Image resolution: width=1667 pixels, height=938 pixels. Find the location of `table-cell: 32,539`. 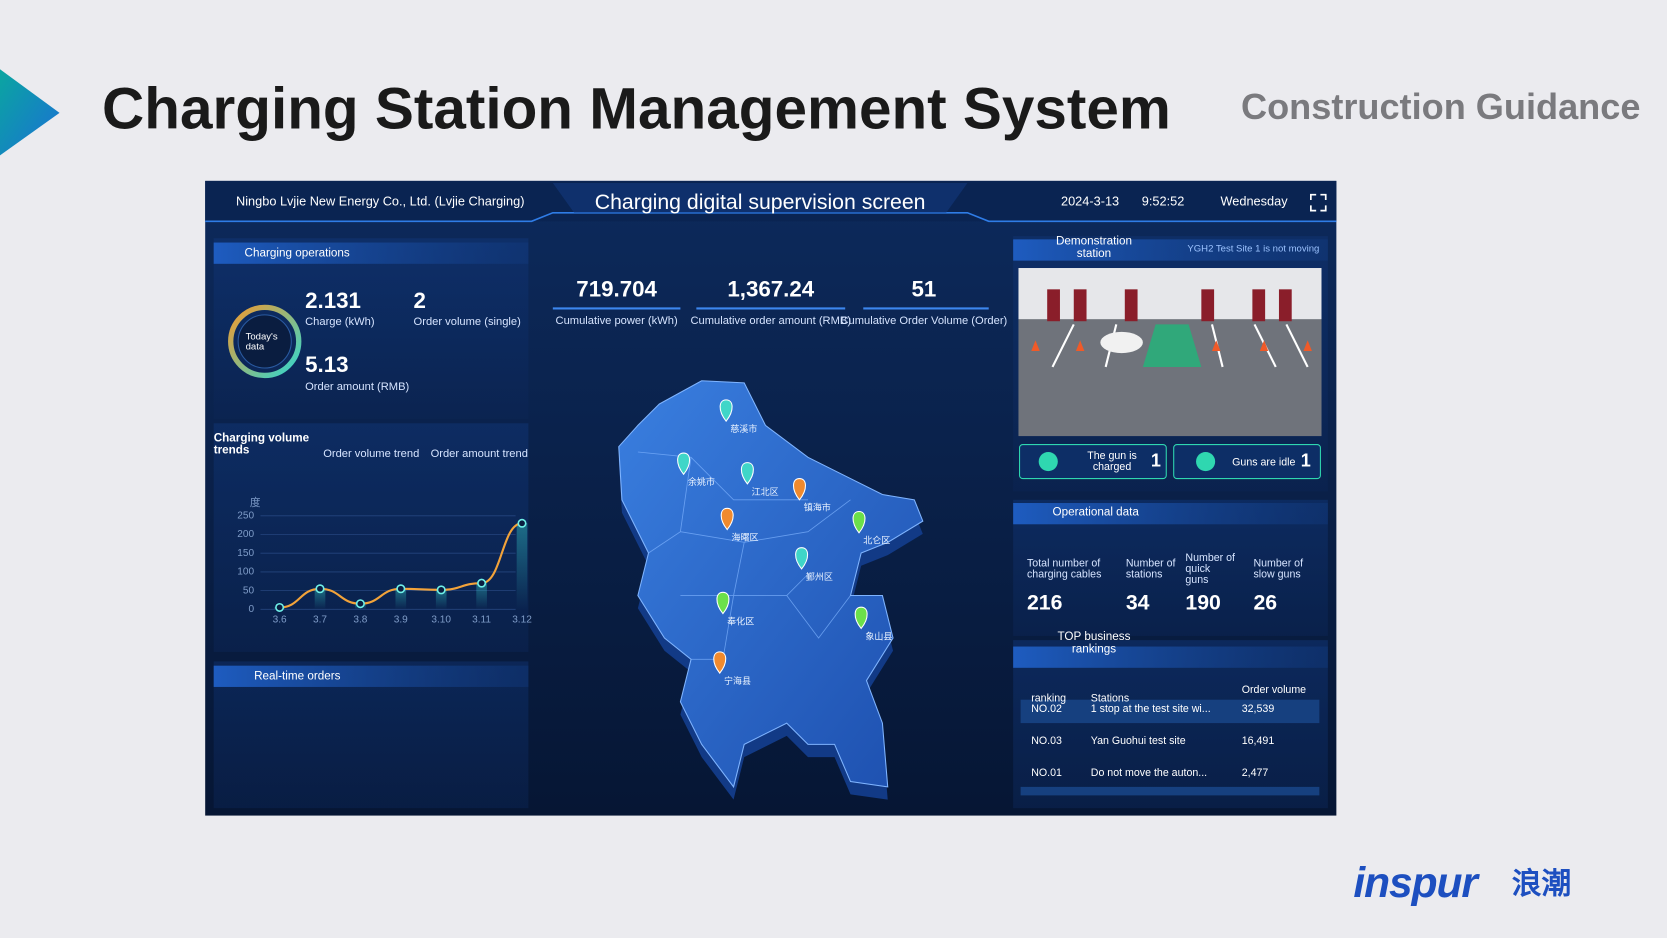

table-cell: 32,539 is located at coordinates (1258, 709).